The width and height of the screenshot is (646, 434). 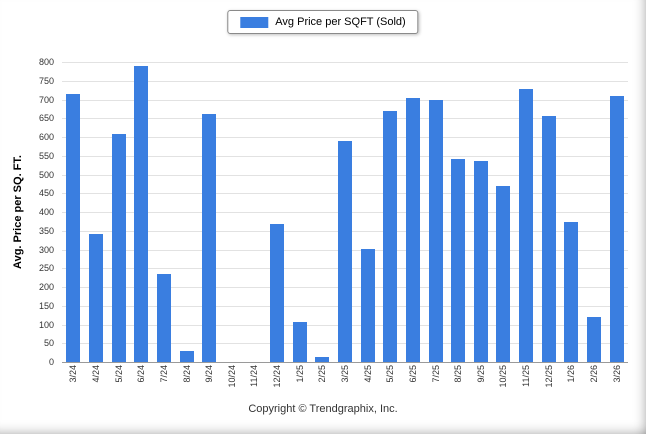 I want to click on x-tick-label: 4/24, so click(x=95, y=374).